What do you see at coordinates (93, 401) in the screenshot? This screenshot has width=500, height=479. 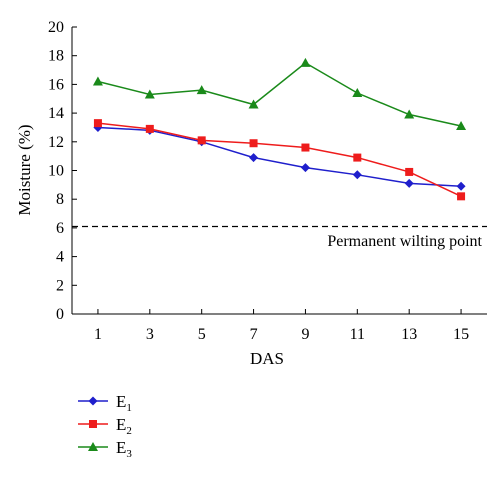 I see `legend-e1-marker` at bounding box center [93, 401].